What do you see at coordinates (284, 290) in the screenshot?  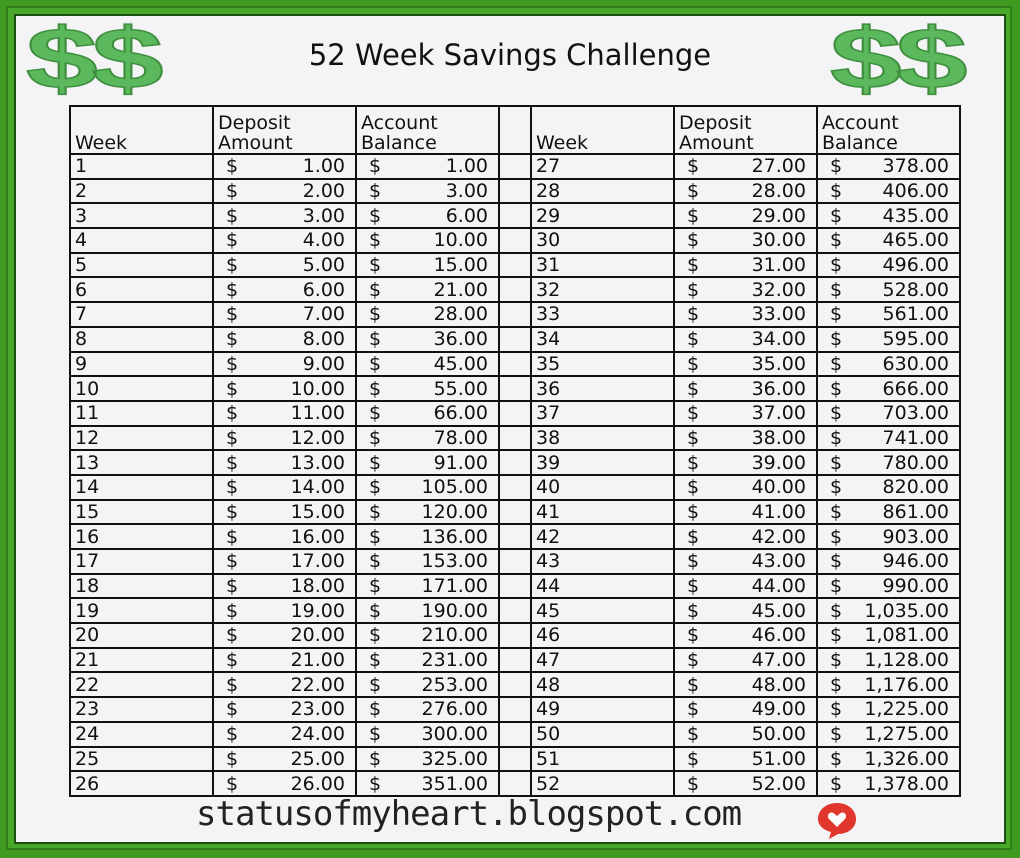 I see `deposit-cell: $6.00` at bounding box center [284, 290].